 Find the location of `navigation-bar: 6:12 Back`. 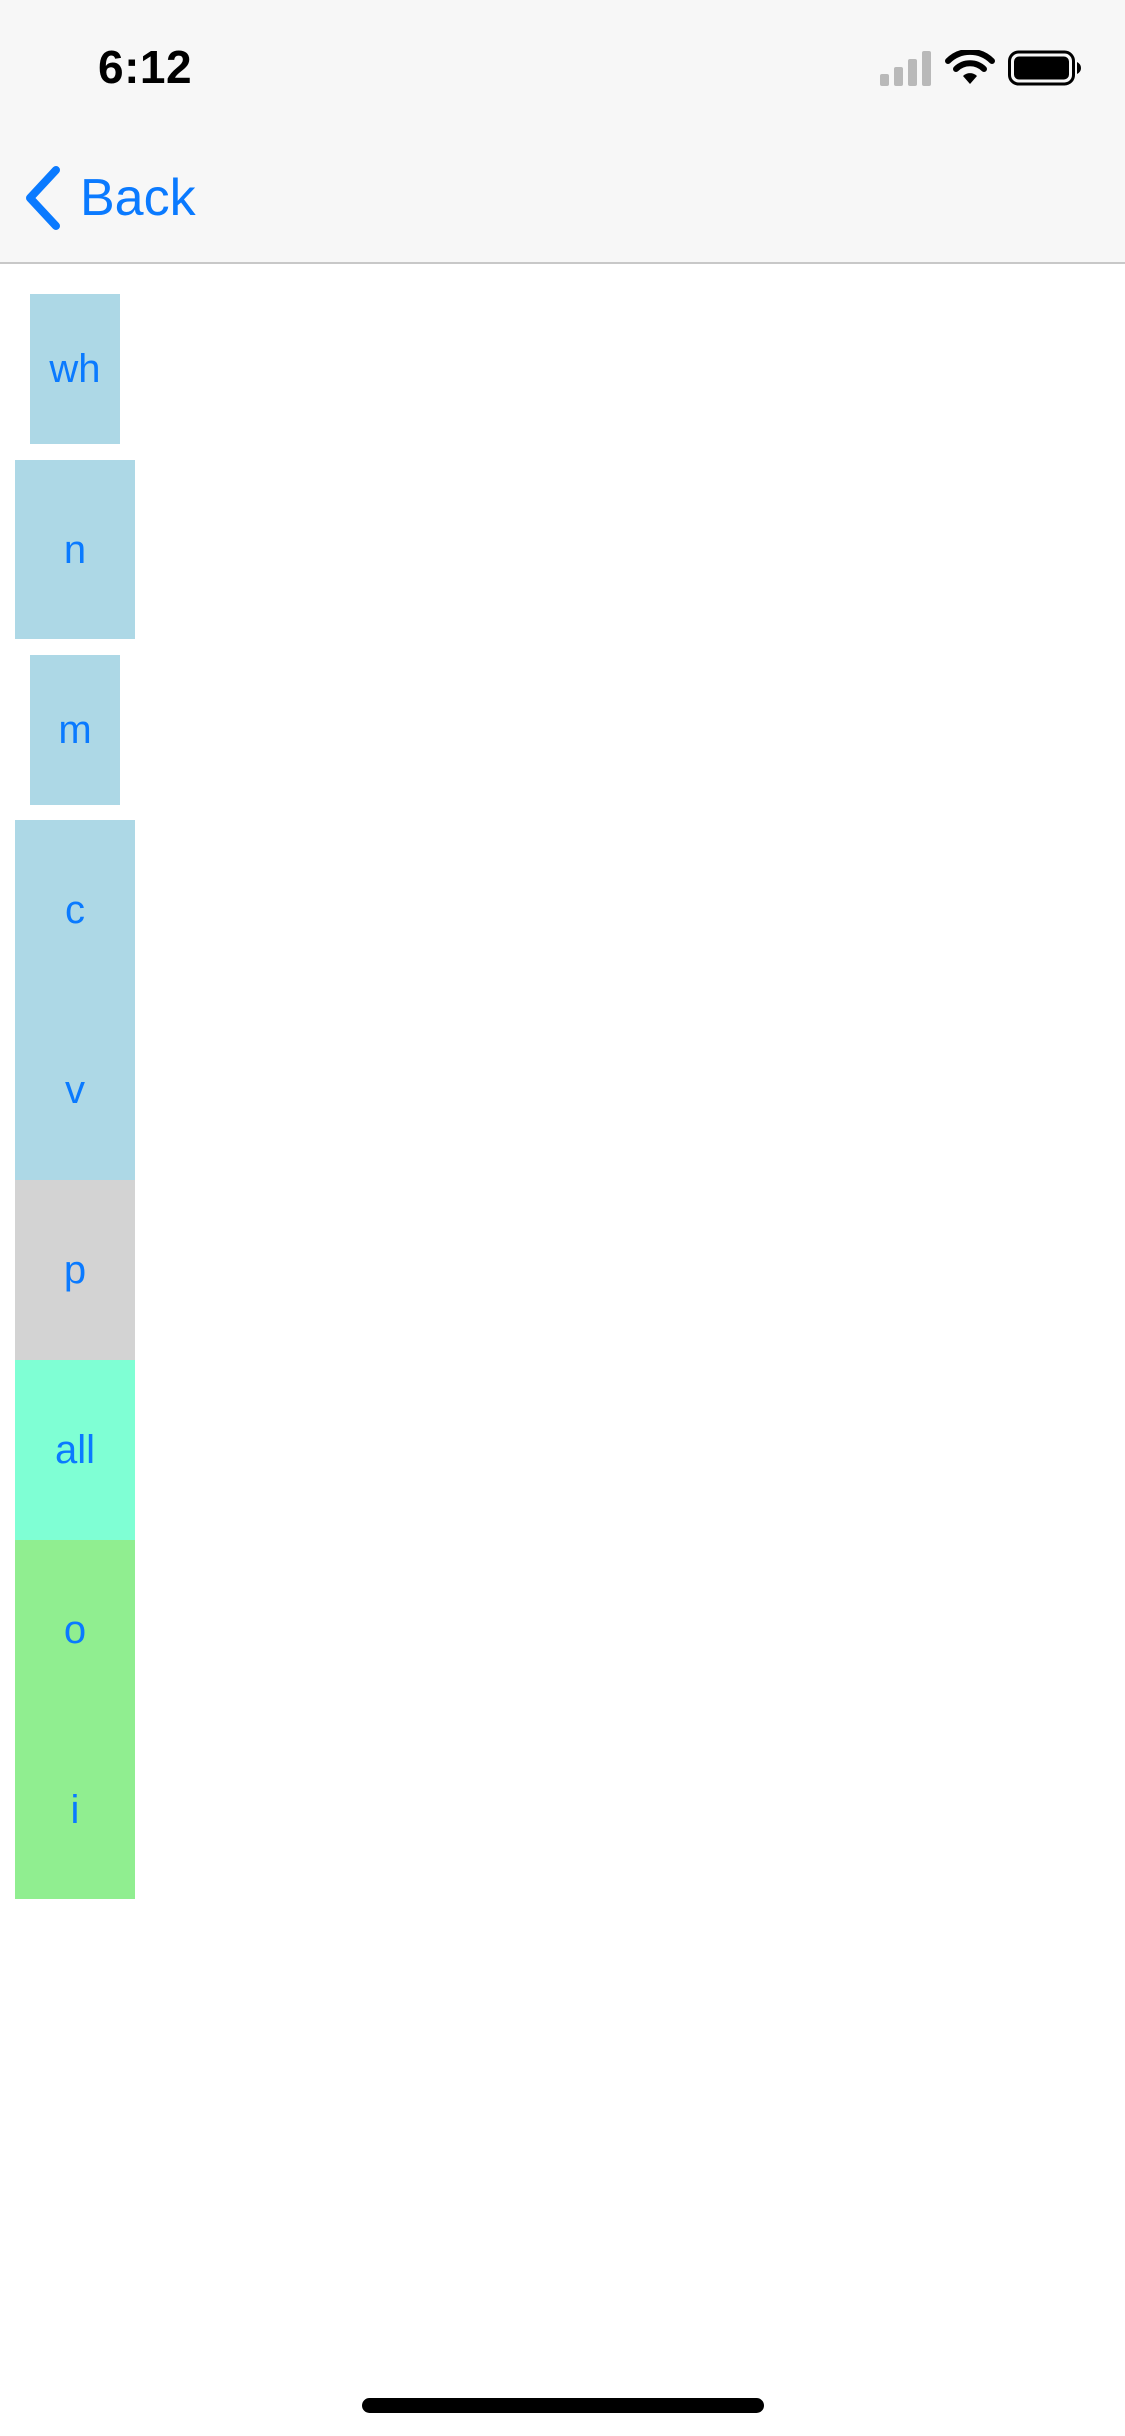

navigation-bar: 6:12 Back is located at coordinates (562, 132).